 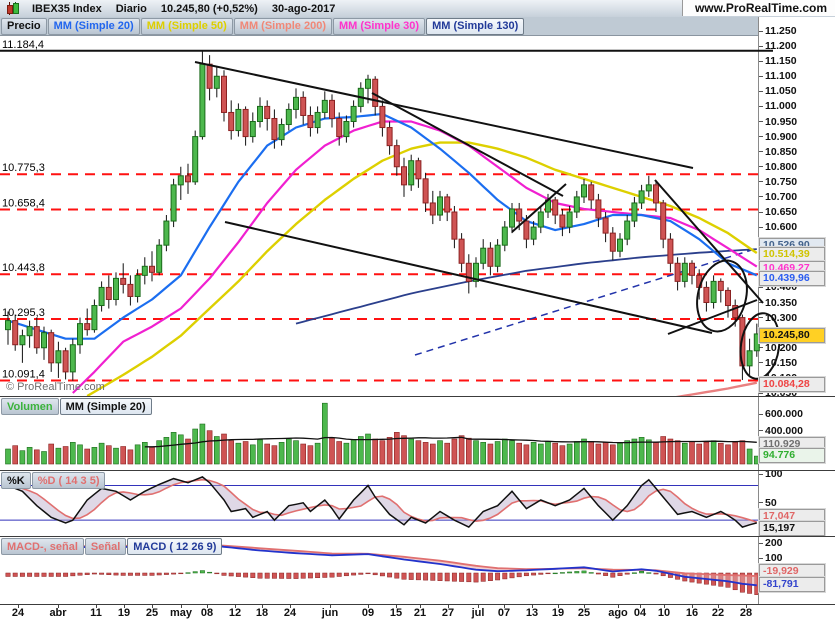 What do you see at coordinates (235, 613) in the screenshot?
I see `time-axis-label: 12` at bounding box center [235, 613].